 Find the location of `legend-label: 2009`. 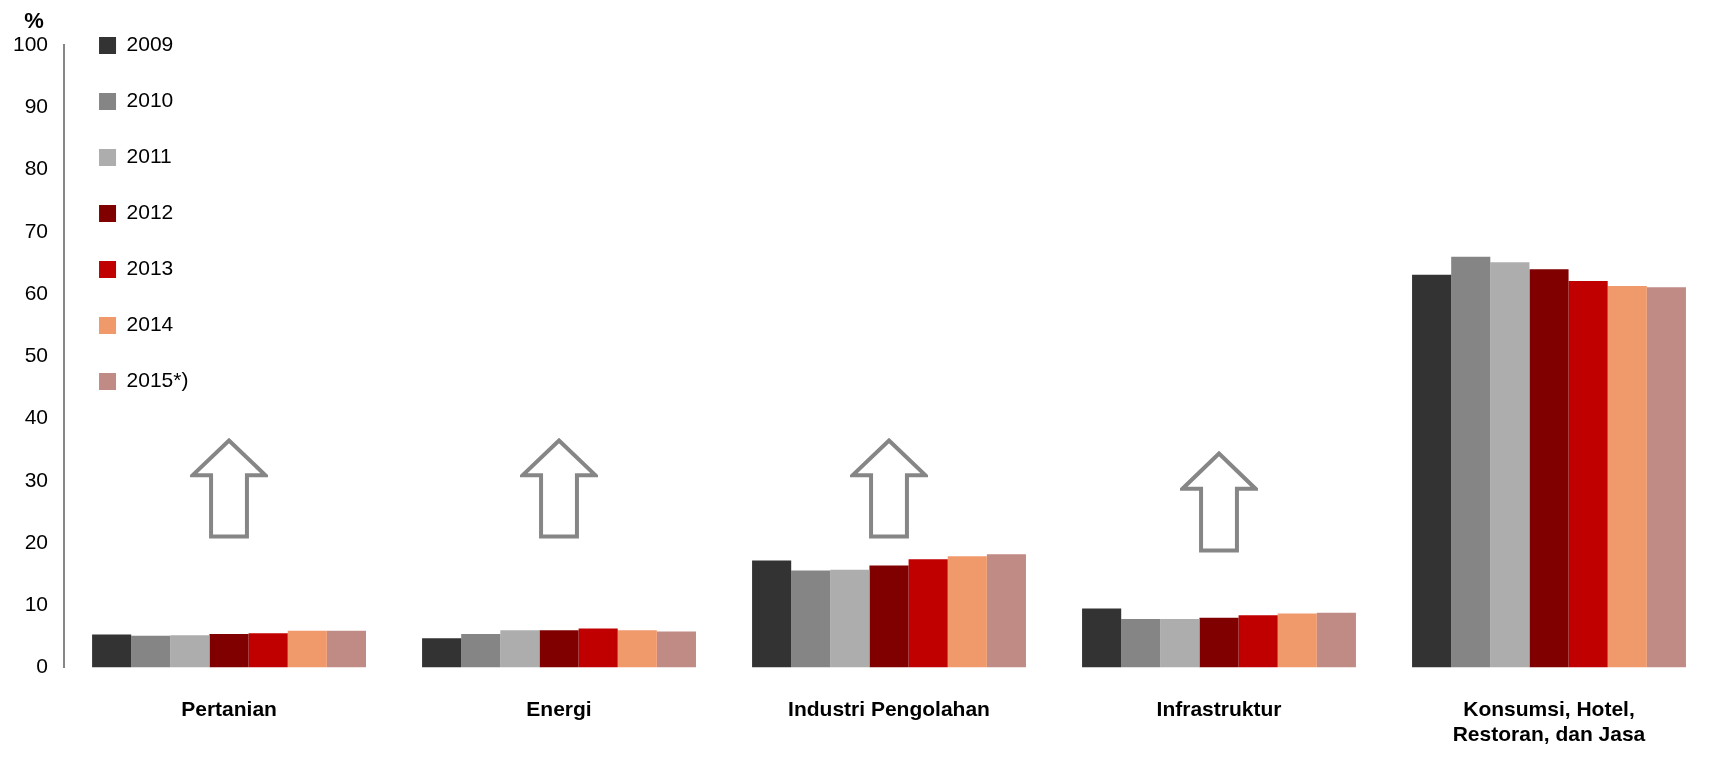

legend-label: 2009 is located at coordinates (150, 44).